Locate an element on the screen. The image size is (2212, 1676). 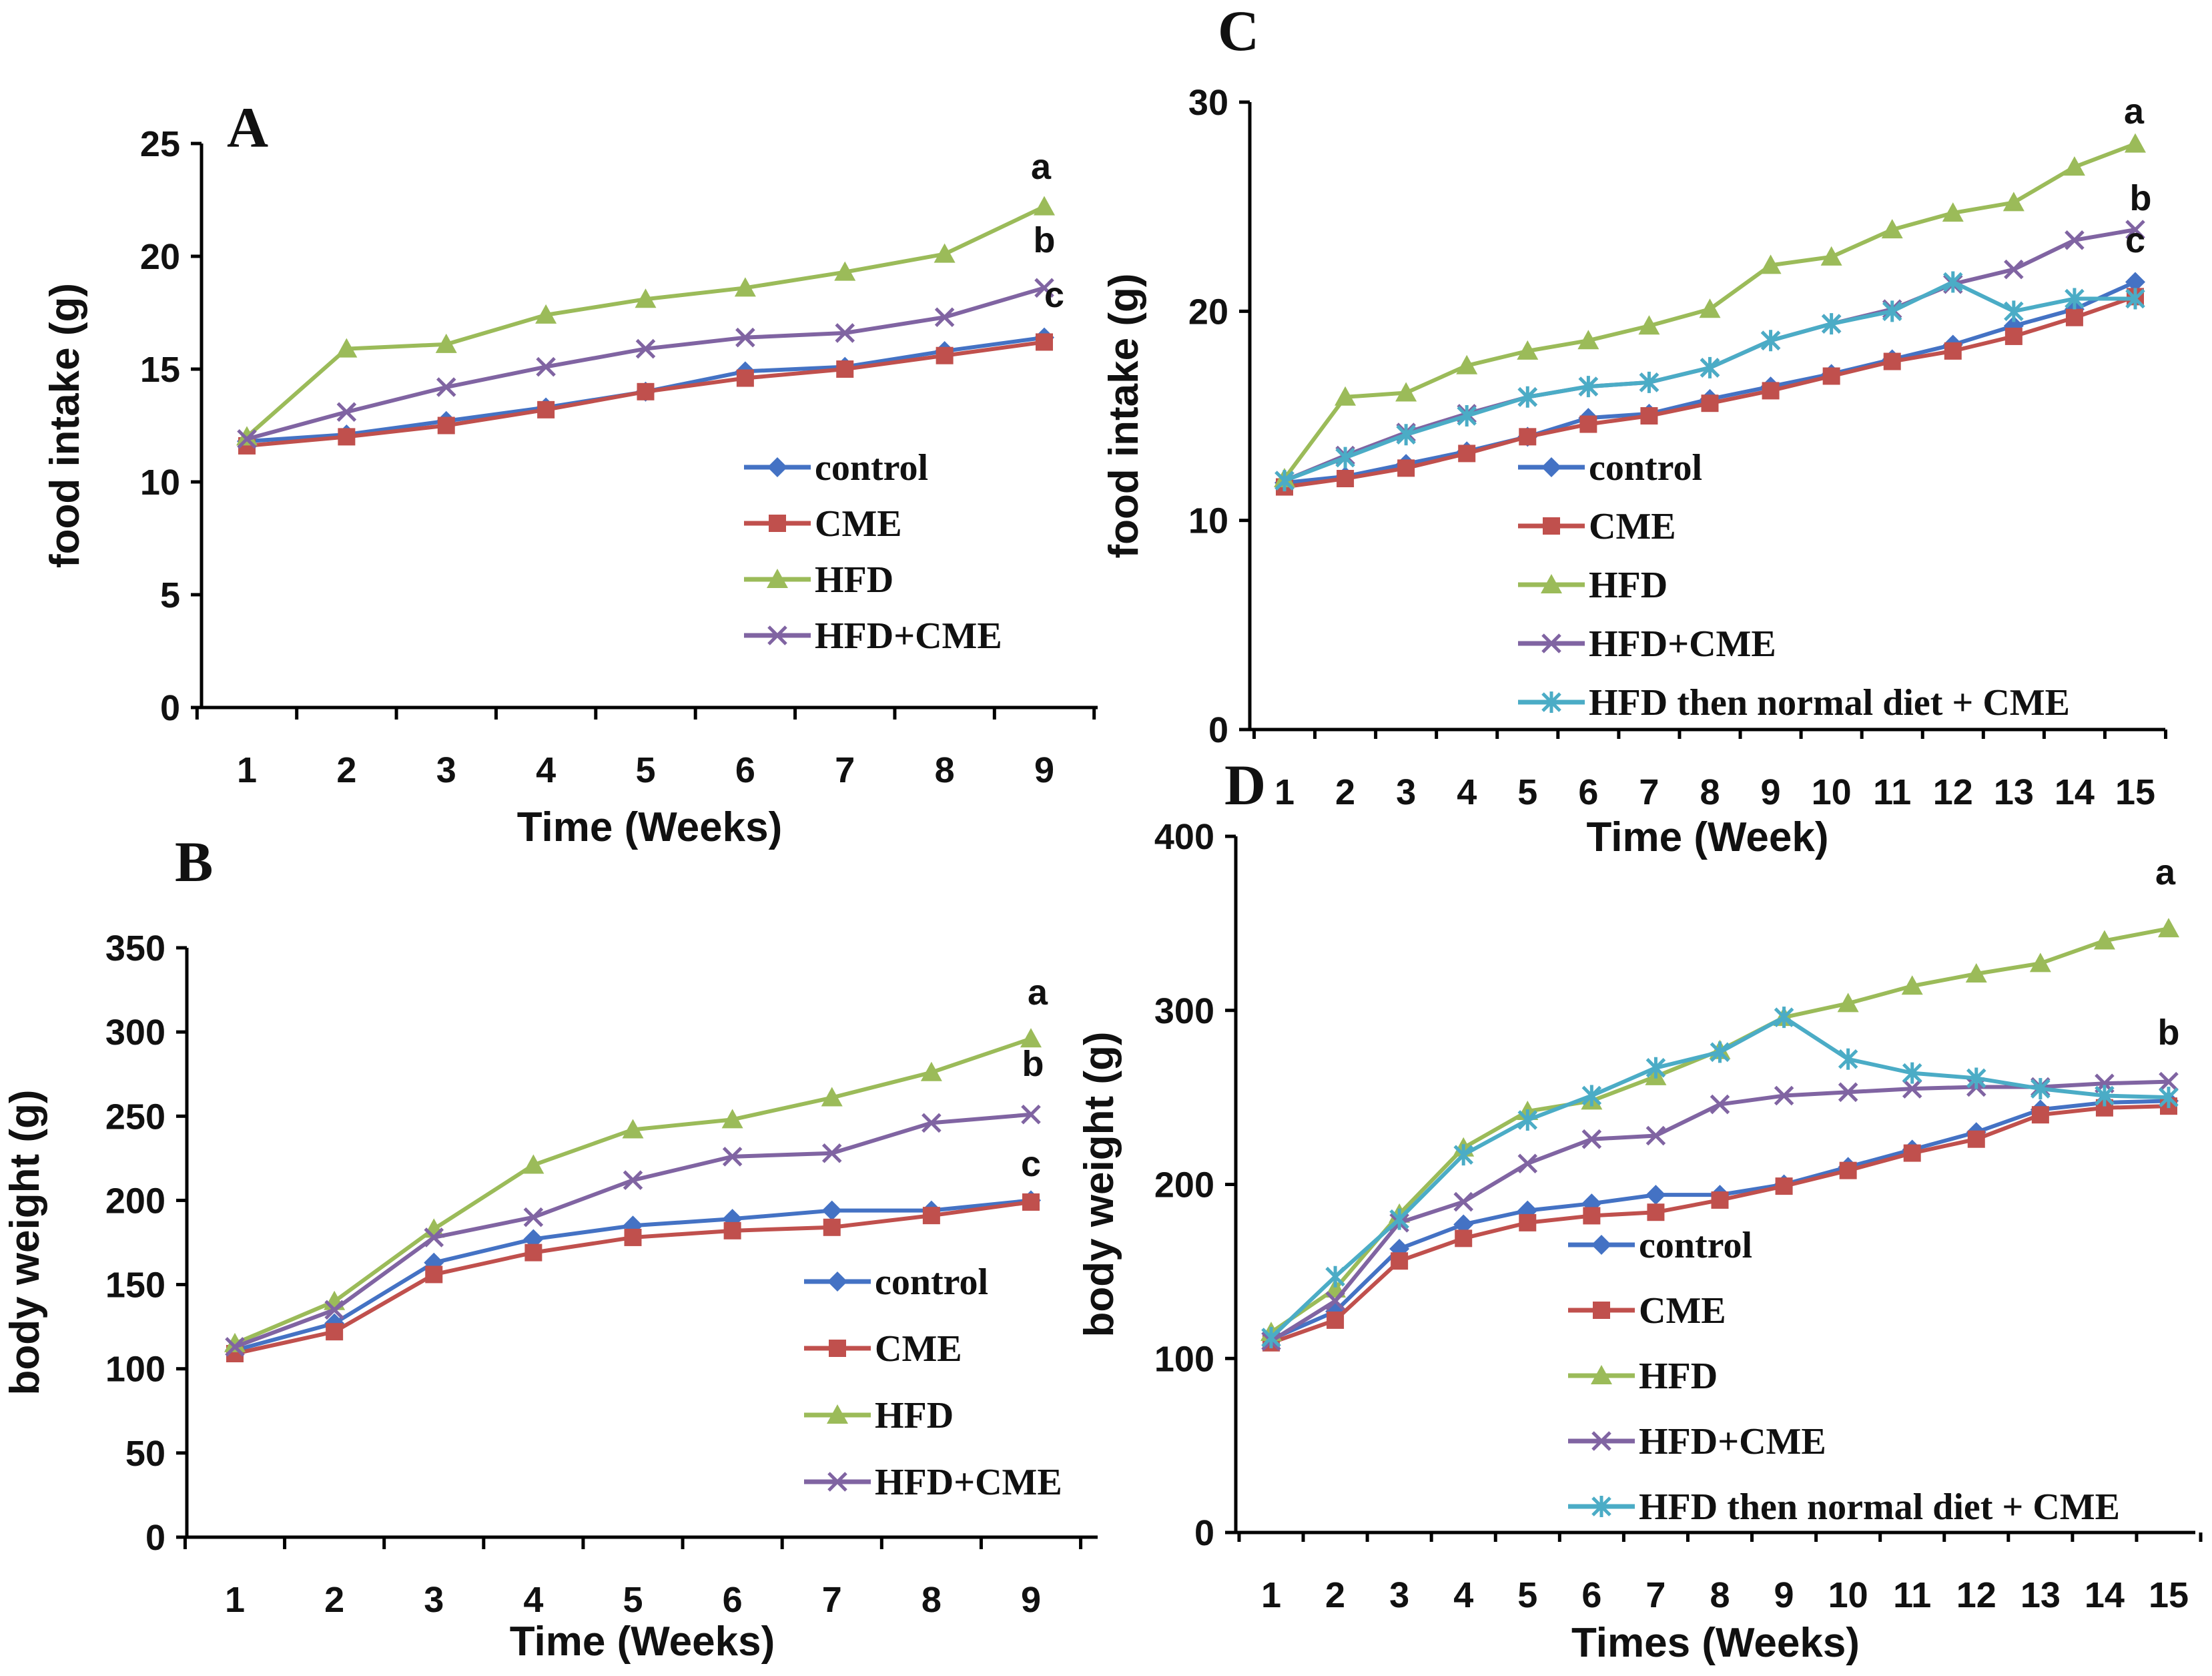
x-axis-title: Times (Weeks) is located at coordinates (1715, 1643).